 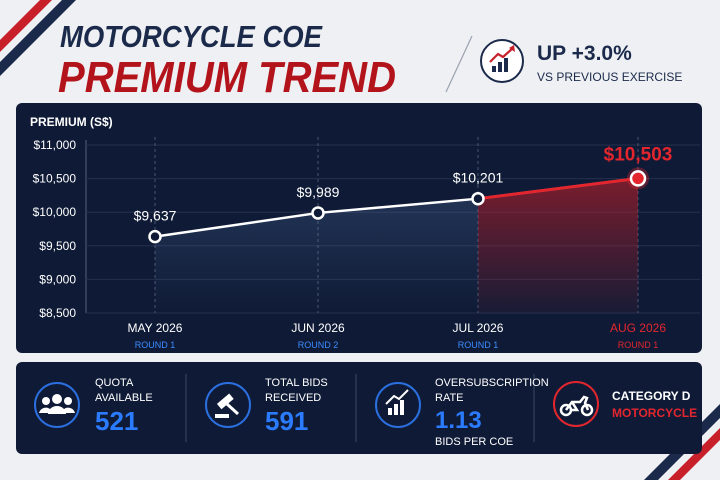 What do you see at coordinates (124, 398) in the screenshot?
I see `stat-label: AVAILABLE` at bounding box center [124, 398].